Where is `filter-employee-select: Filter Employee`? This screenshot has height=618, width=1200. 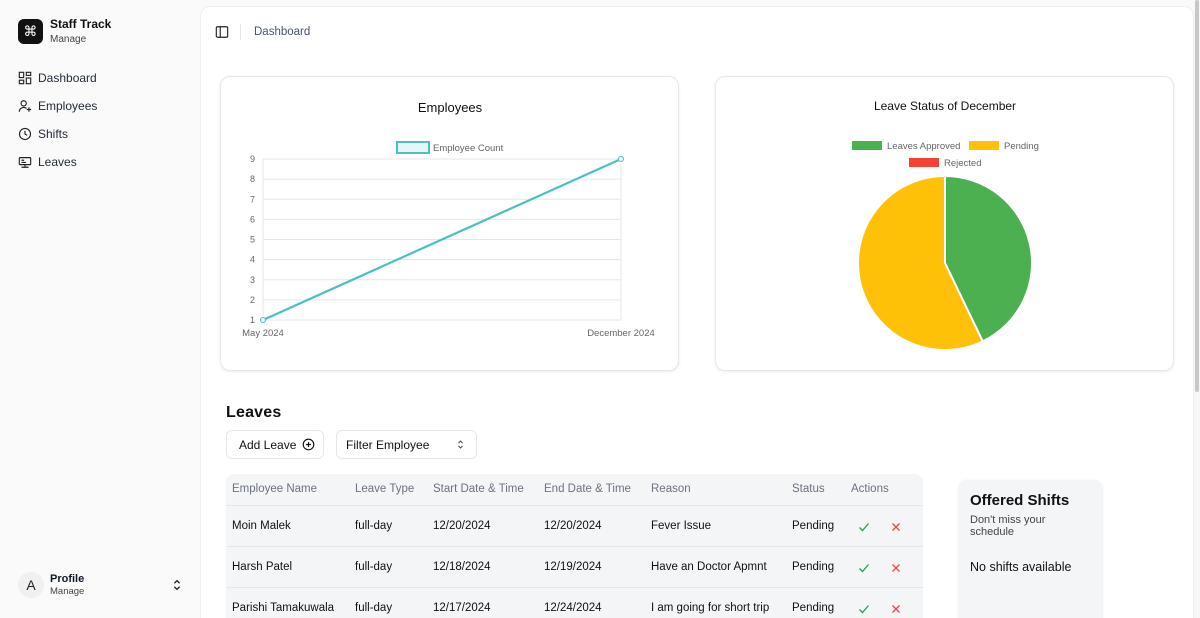
filter-employee-select: Filter Employee is located at coordinates (406, 444).